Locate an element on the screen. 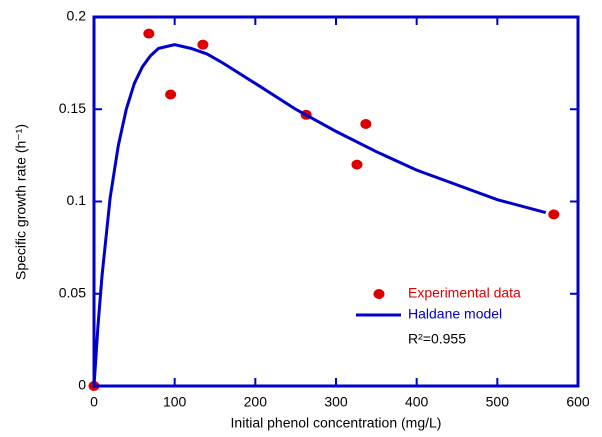 This screenshot has height=437, width=602. x-tick-label: 400 is located at coordinates (417, 402).